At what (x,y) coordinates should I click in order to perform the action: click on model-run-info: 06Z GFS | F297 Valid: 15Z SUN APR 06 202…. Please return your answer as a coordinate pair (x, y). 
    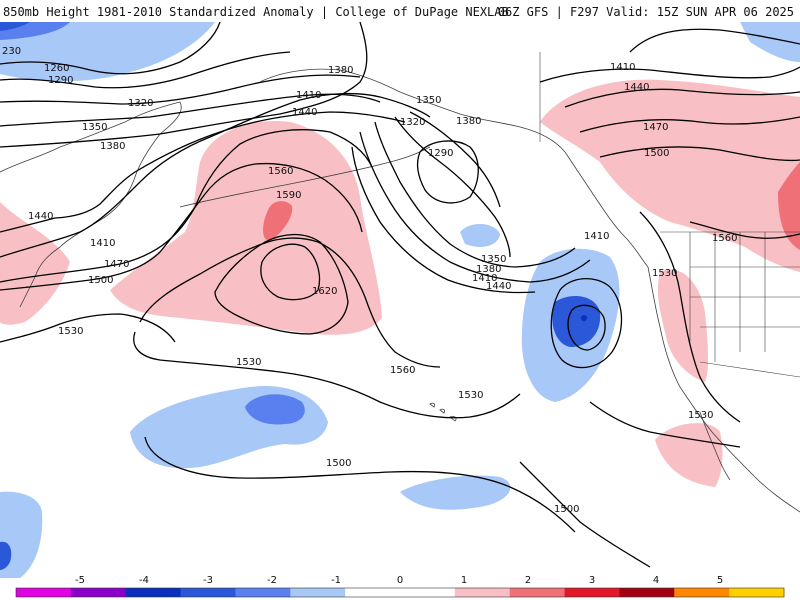
    Looking at the image, I should click on (645, 12).